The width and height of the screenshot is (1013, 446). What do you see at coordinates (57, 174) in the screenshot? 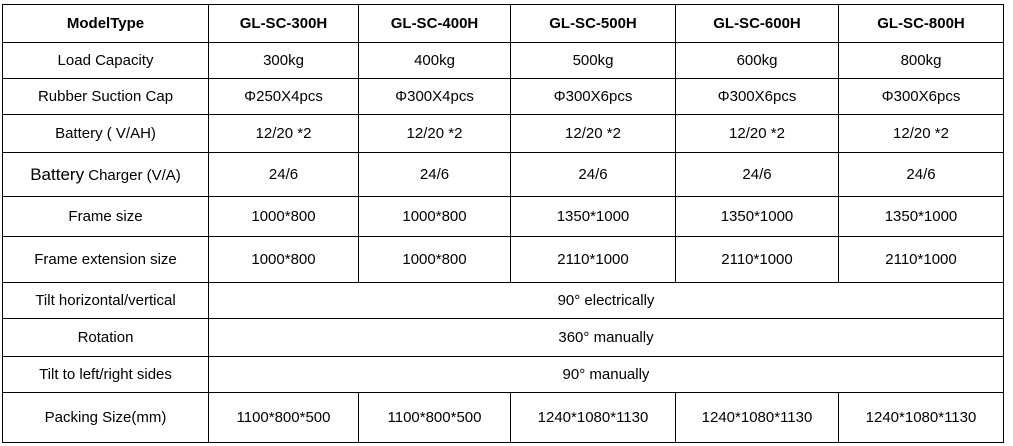
I see `label-part: Battery` at bounding box center [57, 174].